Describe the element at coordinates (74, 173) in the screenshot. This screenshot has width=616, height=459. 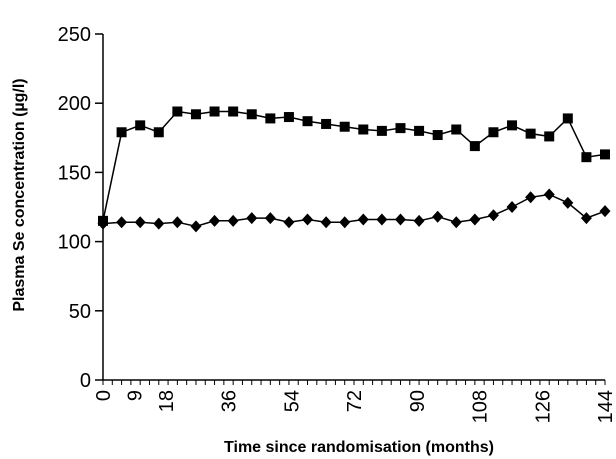
I see `y-tick-label: 150` at that location.